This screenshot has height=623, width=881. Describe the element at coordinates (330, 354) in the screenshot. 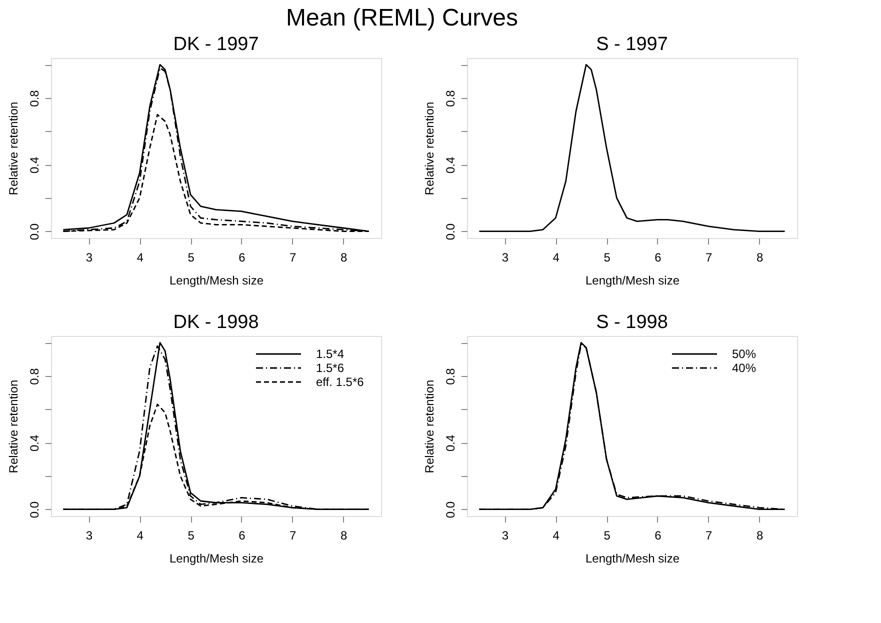

I see `legend-label: 1.5*4` at that location.